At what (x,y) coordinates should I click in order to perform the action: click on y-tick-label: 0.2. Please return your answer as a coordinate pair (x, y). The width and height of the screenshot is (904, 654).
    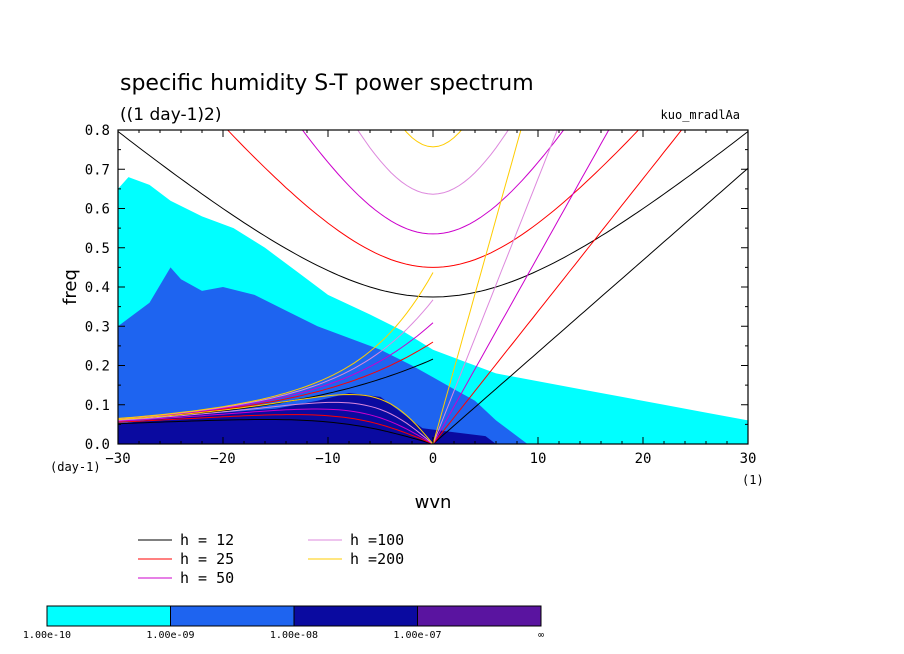
    Looking at the image, I should click on (97, 367).